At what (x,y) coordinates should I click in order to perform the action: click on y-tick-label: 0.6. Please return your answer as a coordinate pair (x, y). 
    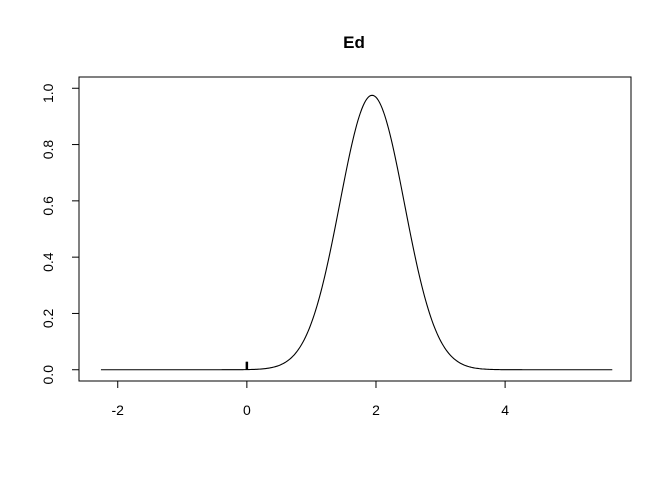
    Looking at the image, I should click on (48, 206).